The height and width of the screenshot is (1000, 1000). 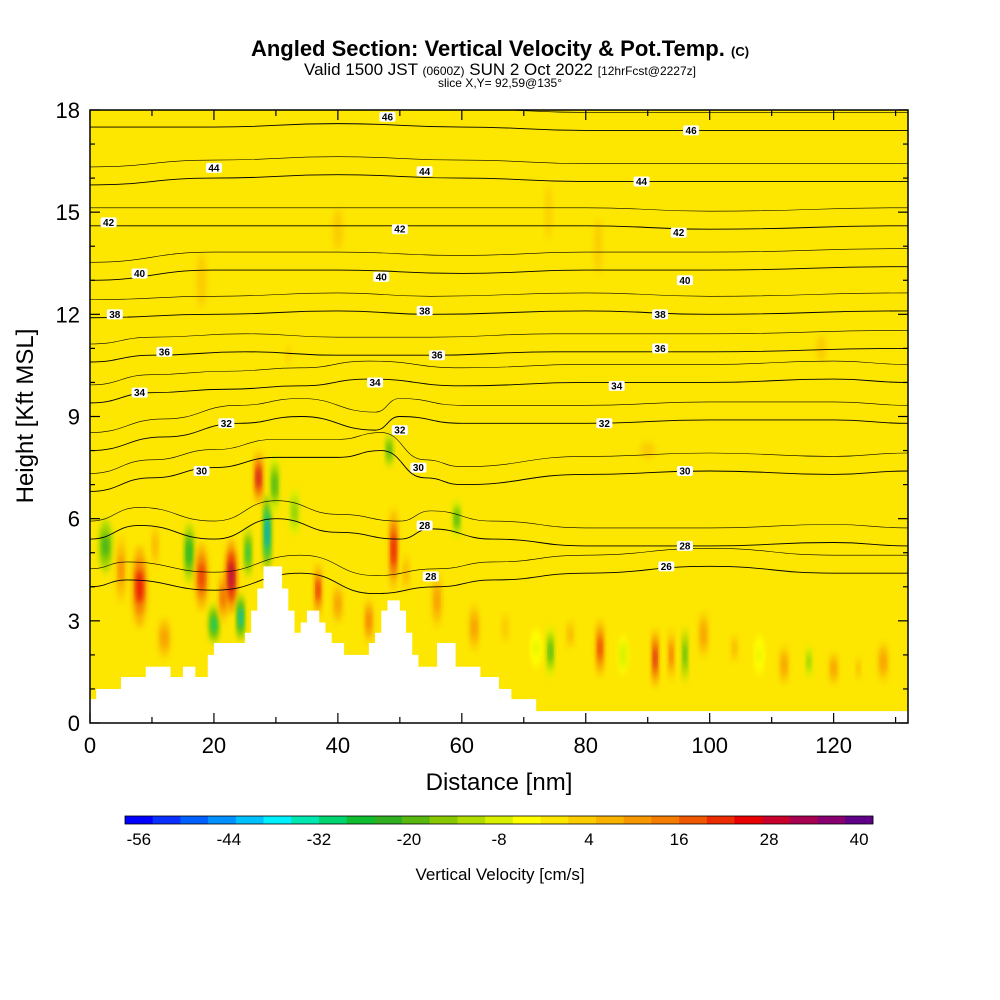 What do you see at coordinates (74, 519) in the screenshot?
I see `y-tick-label: 6` at bounding box center [74, 519].